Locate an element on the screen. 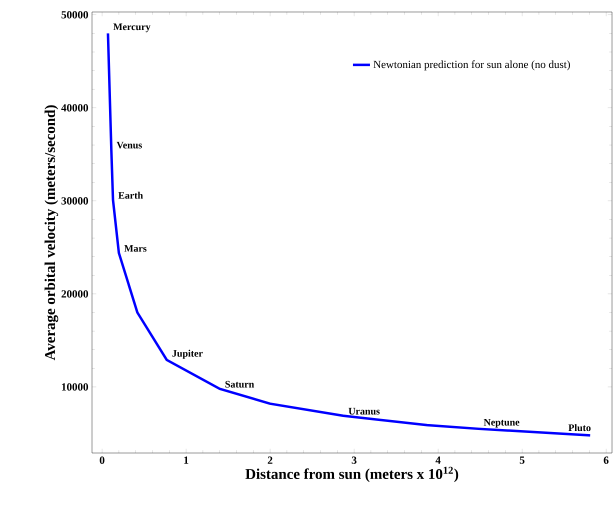 The width and height of the screenshot is (613, 510). y-tick-label: 40000 is located at coordinates (74, 108).